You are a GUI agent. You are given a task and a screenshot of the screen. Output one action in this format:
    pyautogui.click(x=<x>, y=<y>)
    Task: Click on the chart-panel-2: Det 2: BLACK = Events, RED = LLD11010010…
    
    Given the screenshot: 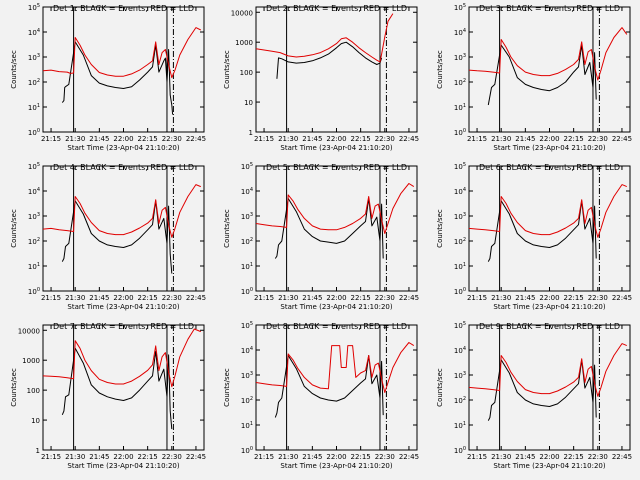 What is the action you would take?
    pyautogui.click(x=321, y=78)
    